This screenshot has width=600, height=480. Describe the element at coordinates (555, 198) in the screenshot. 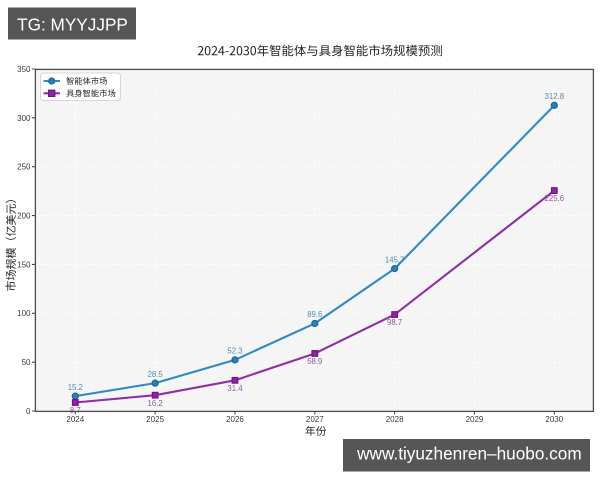

I see `svg-text: 225.6` at that location.